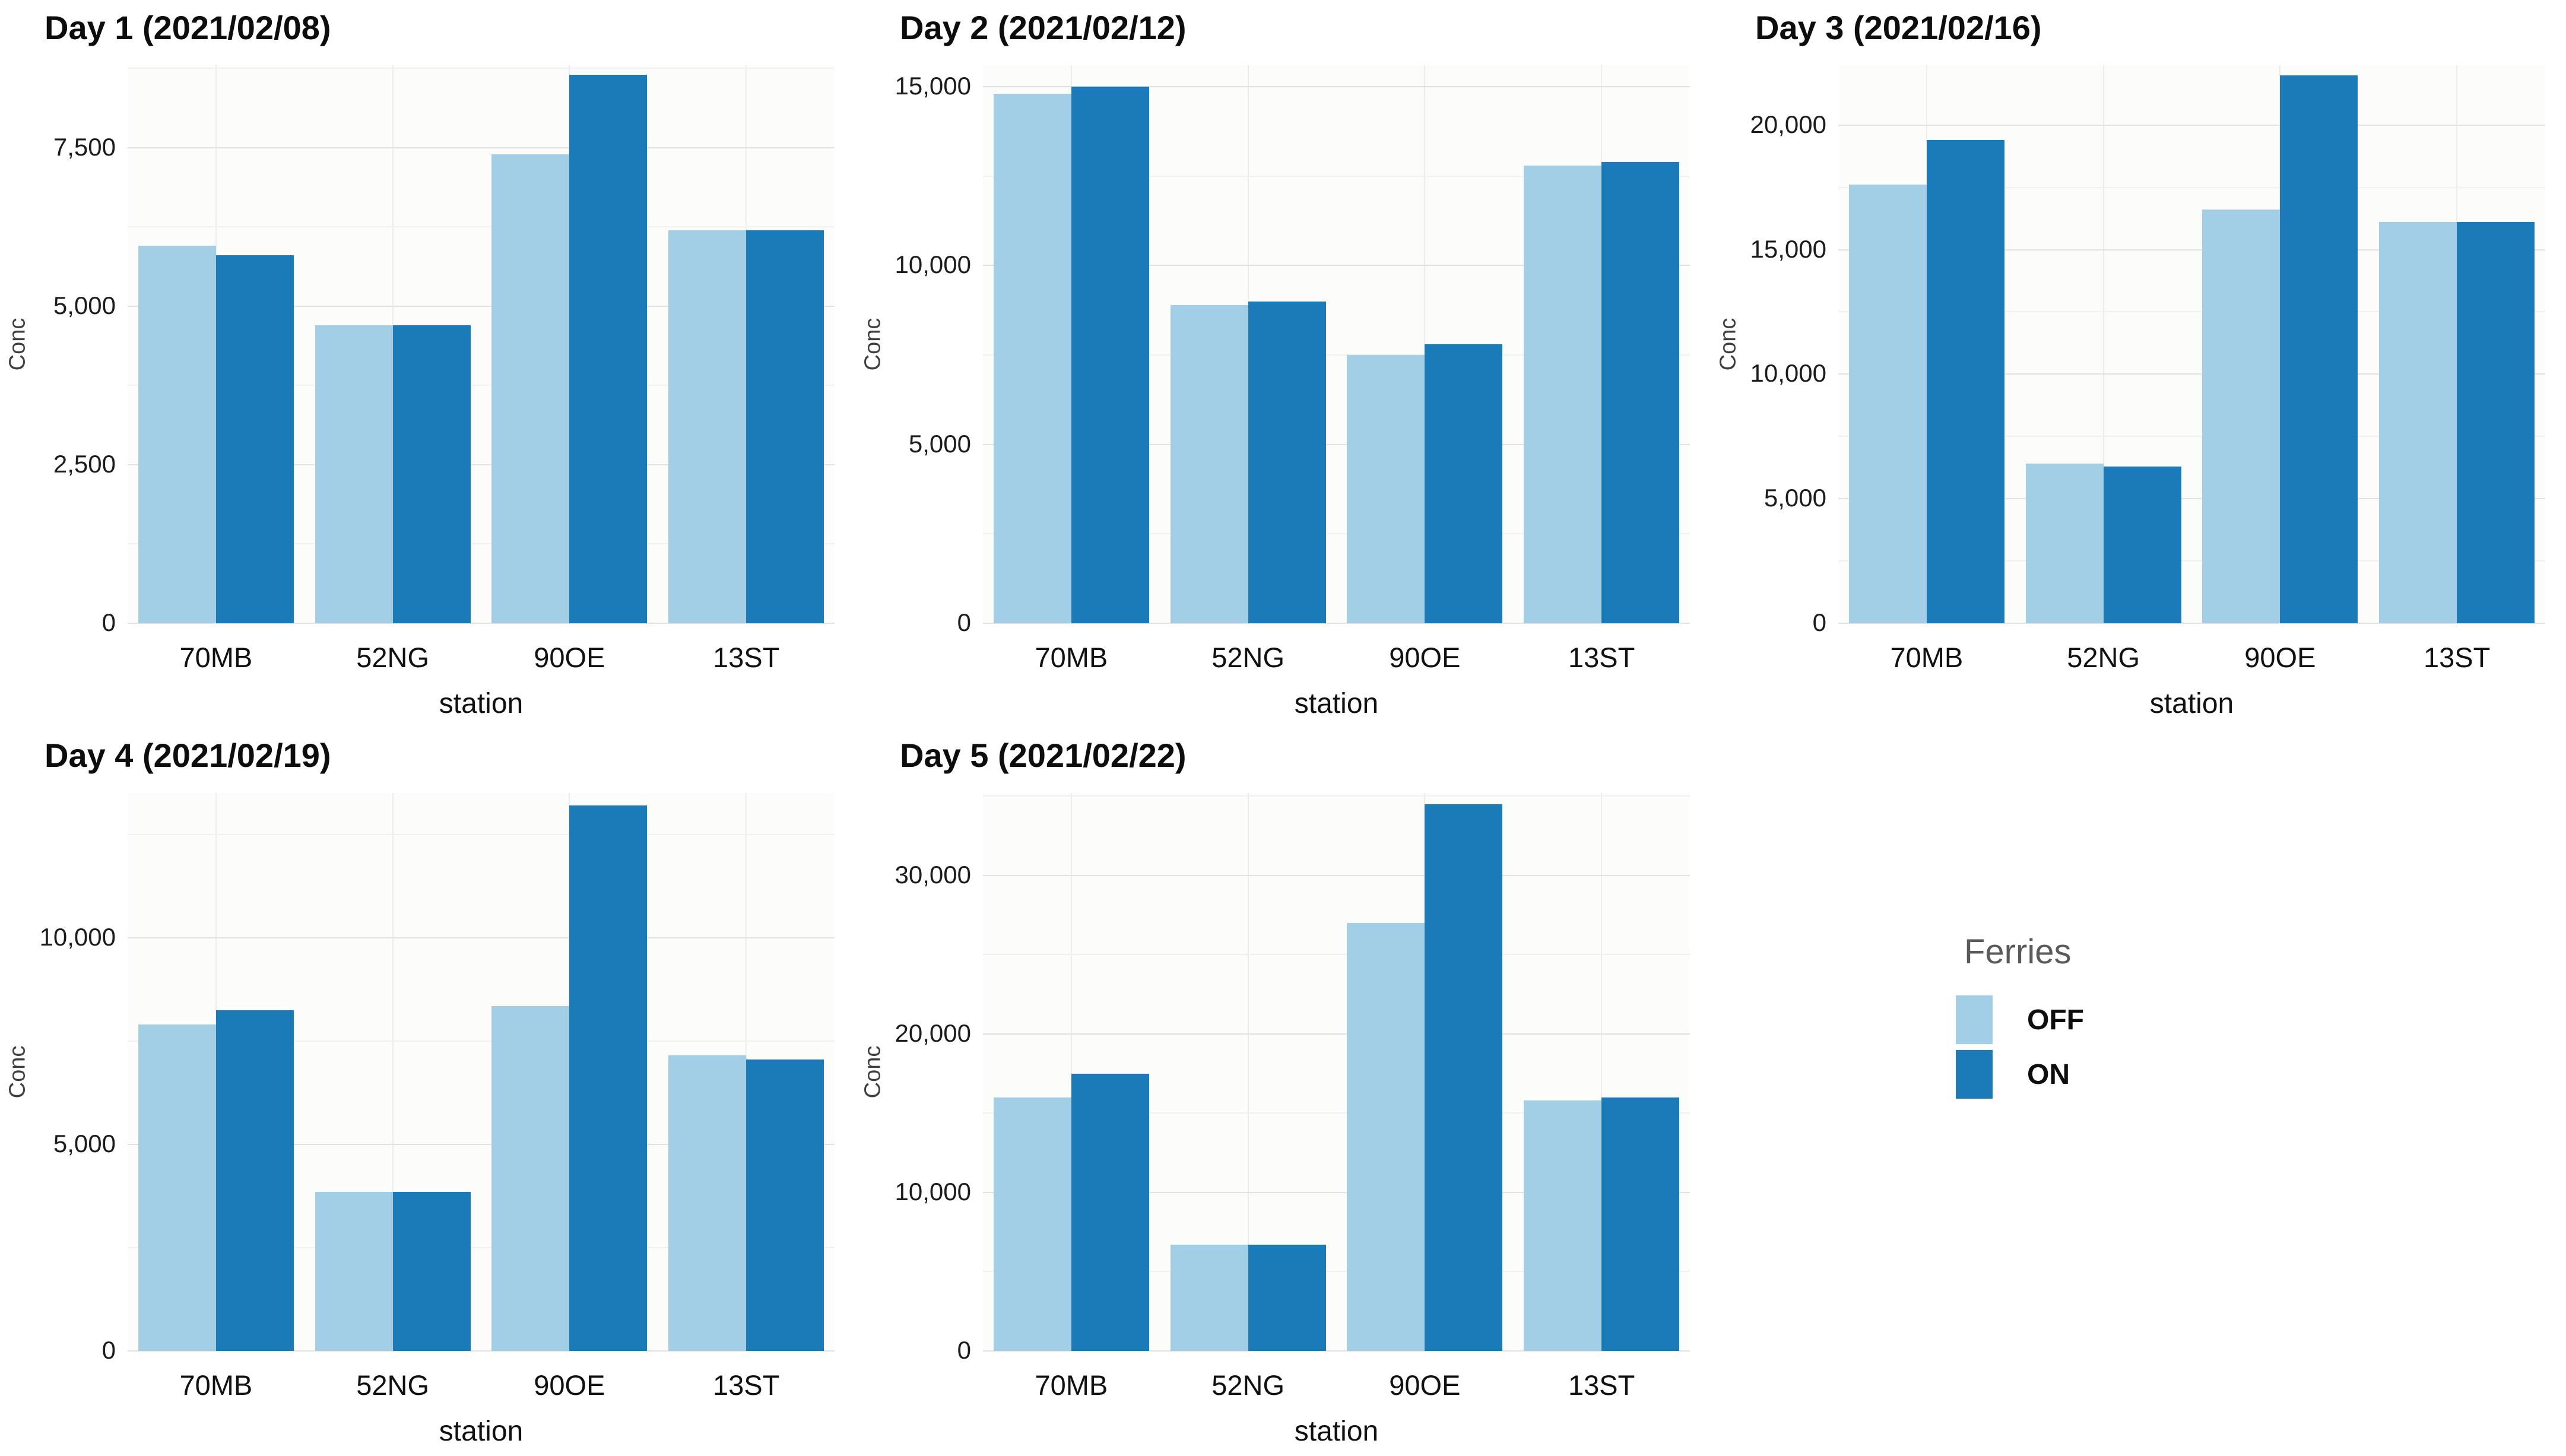 Image resolution: width=2566 pixels, height=1456 pixels. Describe the element at coordinates (933, 874) in the screenshot. I see `y-tick-label: 30,000` at that location.